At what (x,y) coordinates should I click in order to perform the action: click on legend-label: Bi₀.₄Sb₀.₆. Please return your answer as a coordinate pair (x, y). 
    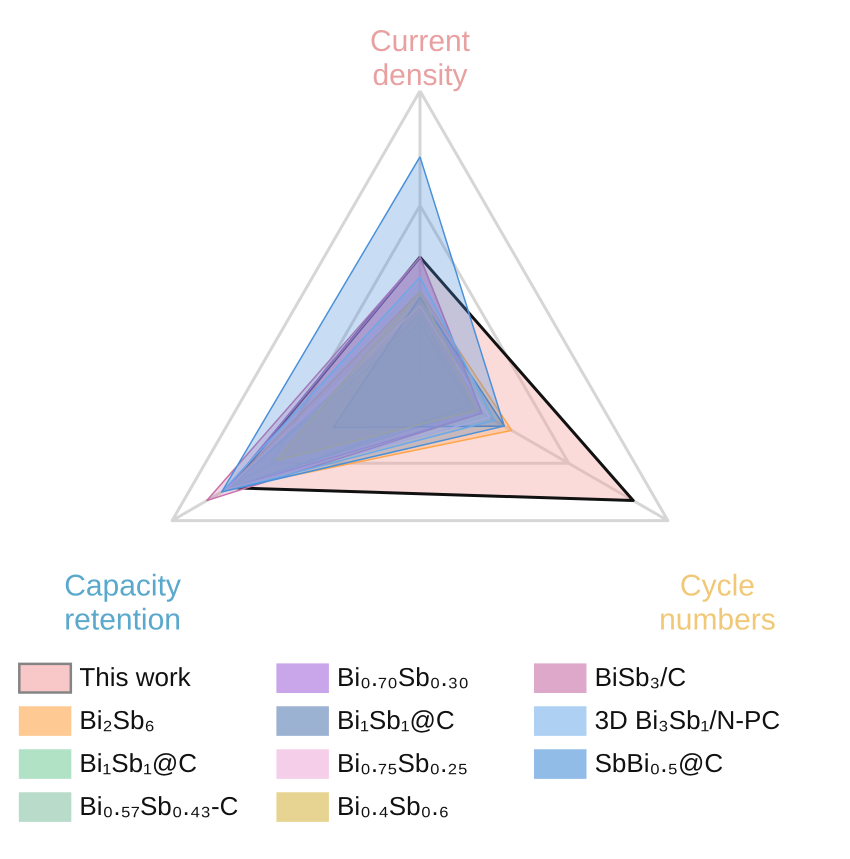
    Looking at the image, I should click on (393, 806).